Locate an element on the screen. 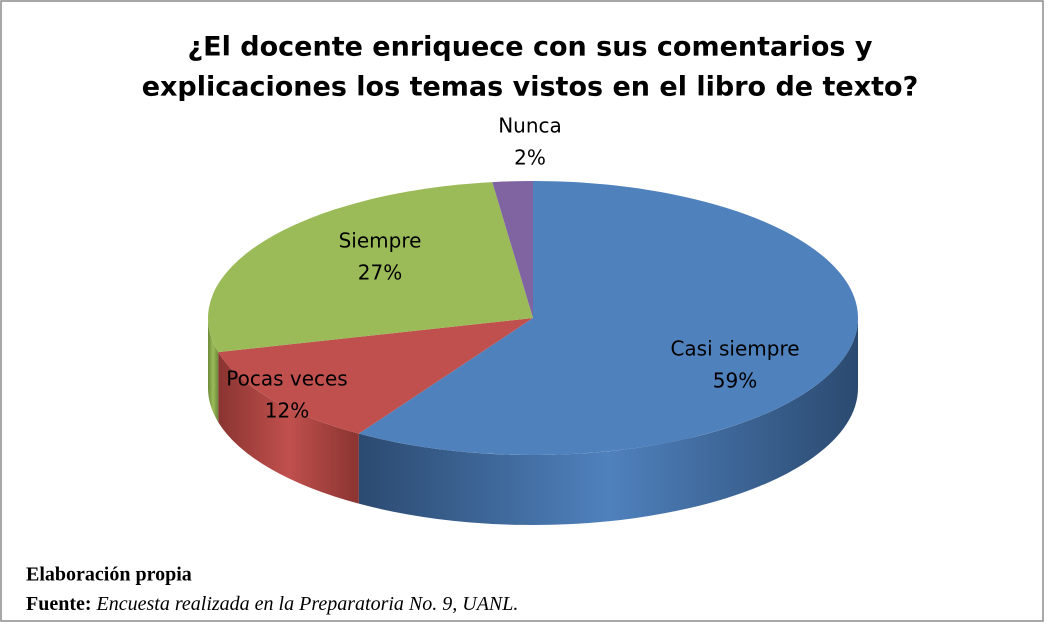  slice-label: Casi siempre is located at coordinates (734, 349).